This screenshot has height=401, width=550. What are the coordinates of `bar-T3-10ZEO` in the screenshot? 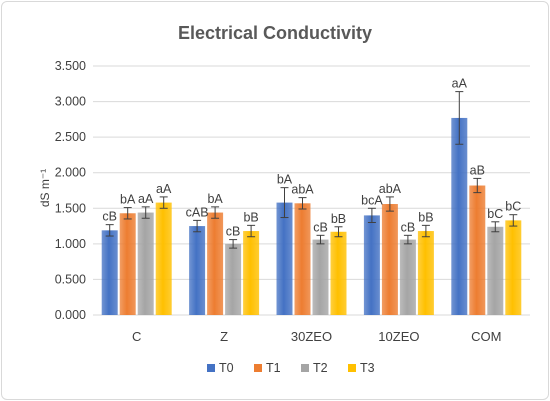 It's located at (425, 273).